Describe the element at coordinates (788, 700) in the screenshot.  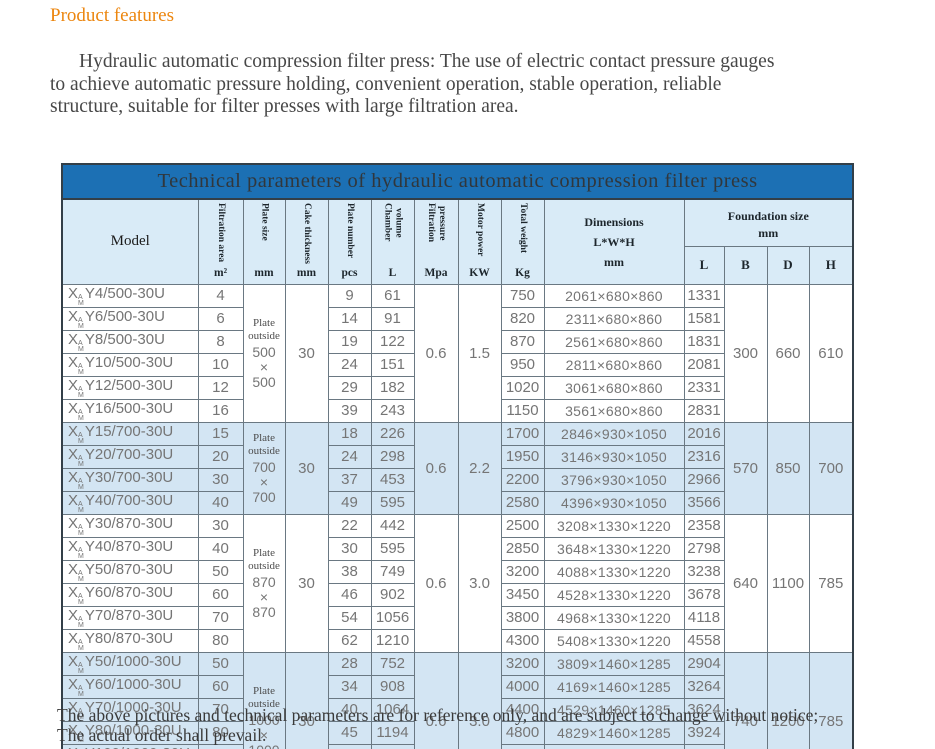
I see `cell-foundation-d: 1200` at that location.